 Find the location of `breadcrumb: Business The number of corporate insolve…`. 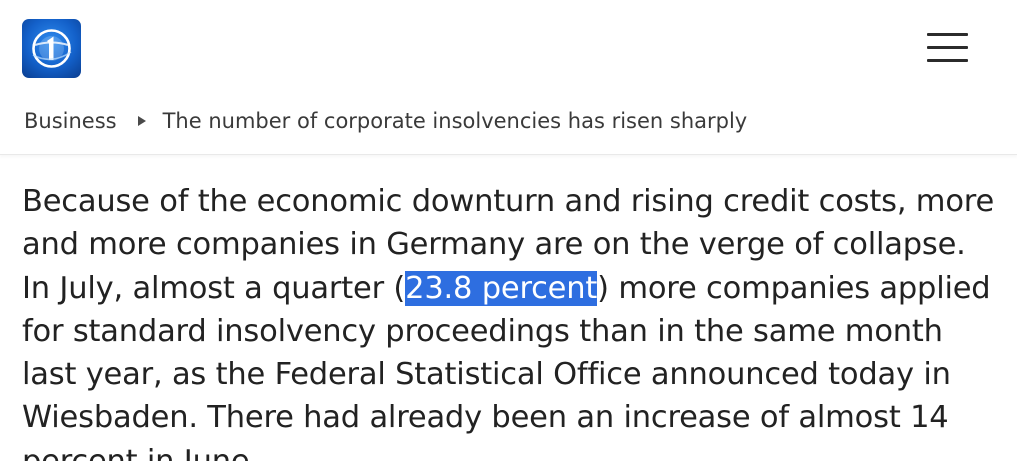

breadcrumb: Business The number of corporate insolve… is located at coordinates (385, 121).